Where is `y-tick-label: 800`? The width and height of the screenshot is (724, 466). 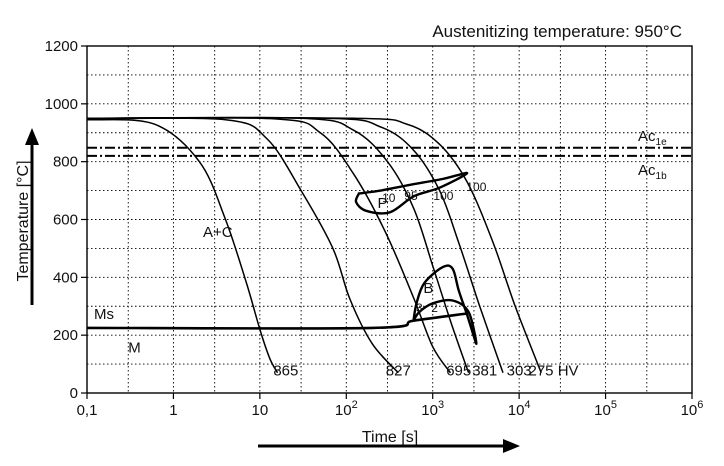
y-tick-label: 800 is located at coordinates (65, 162).